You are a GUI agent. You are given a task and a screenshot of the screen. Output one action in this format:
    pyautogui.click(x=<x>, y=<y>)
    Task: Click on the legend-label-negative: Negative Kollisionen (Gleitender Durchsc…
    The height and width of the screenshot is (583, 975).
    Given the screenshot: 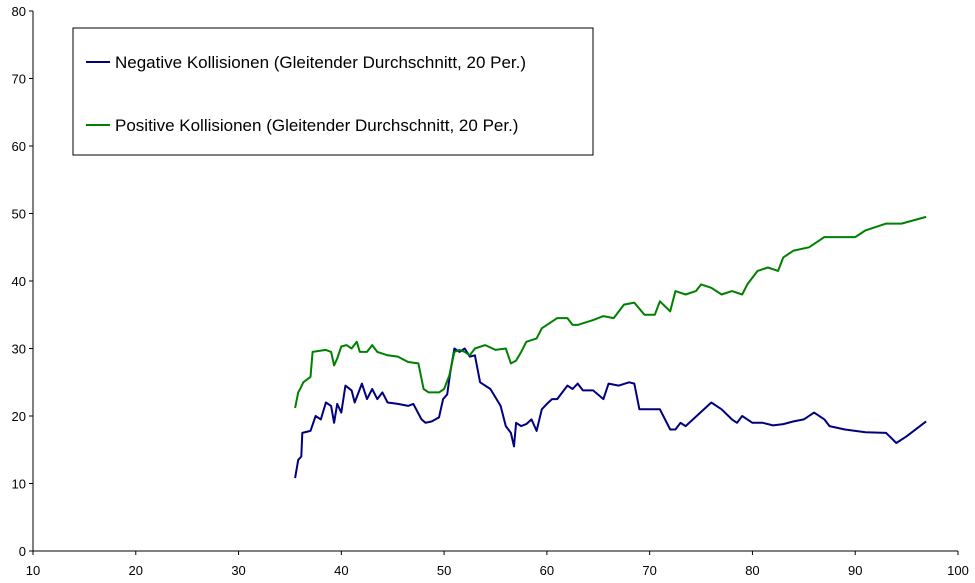 What is the action you would take?
    pyautogui.click(x=320, y=62)
    